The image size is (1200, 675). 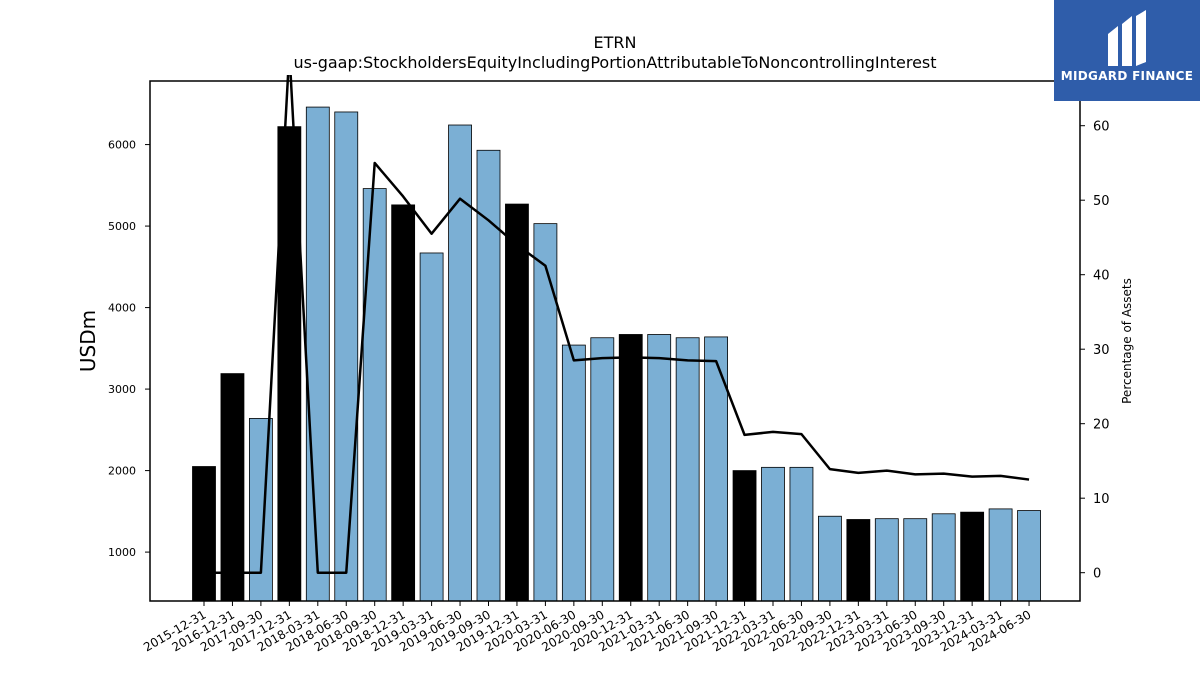 I want to click on y2-tick-label: 30, so click(x=1101, y=350).